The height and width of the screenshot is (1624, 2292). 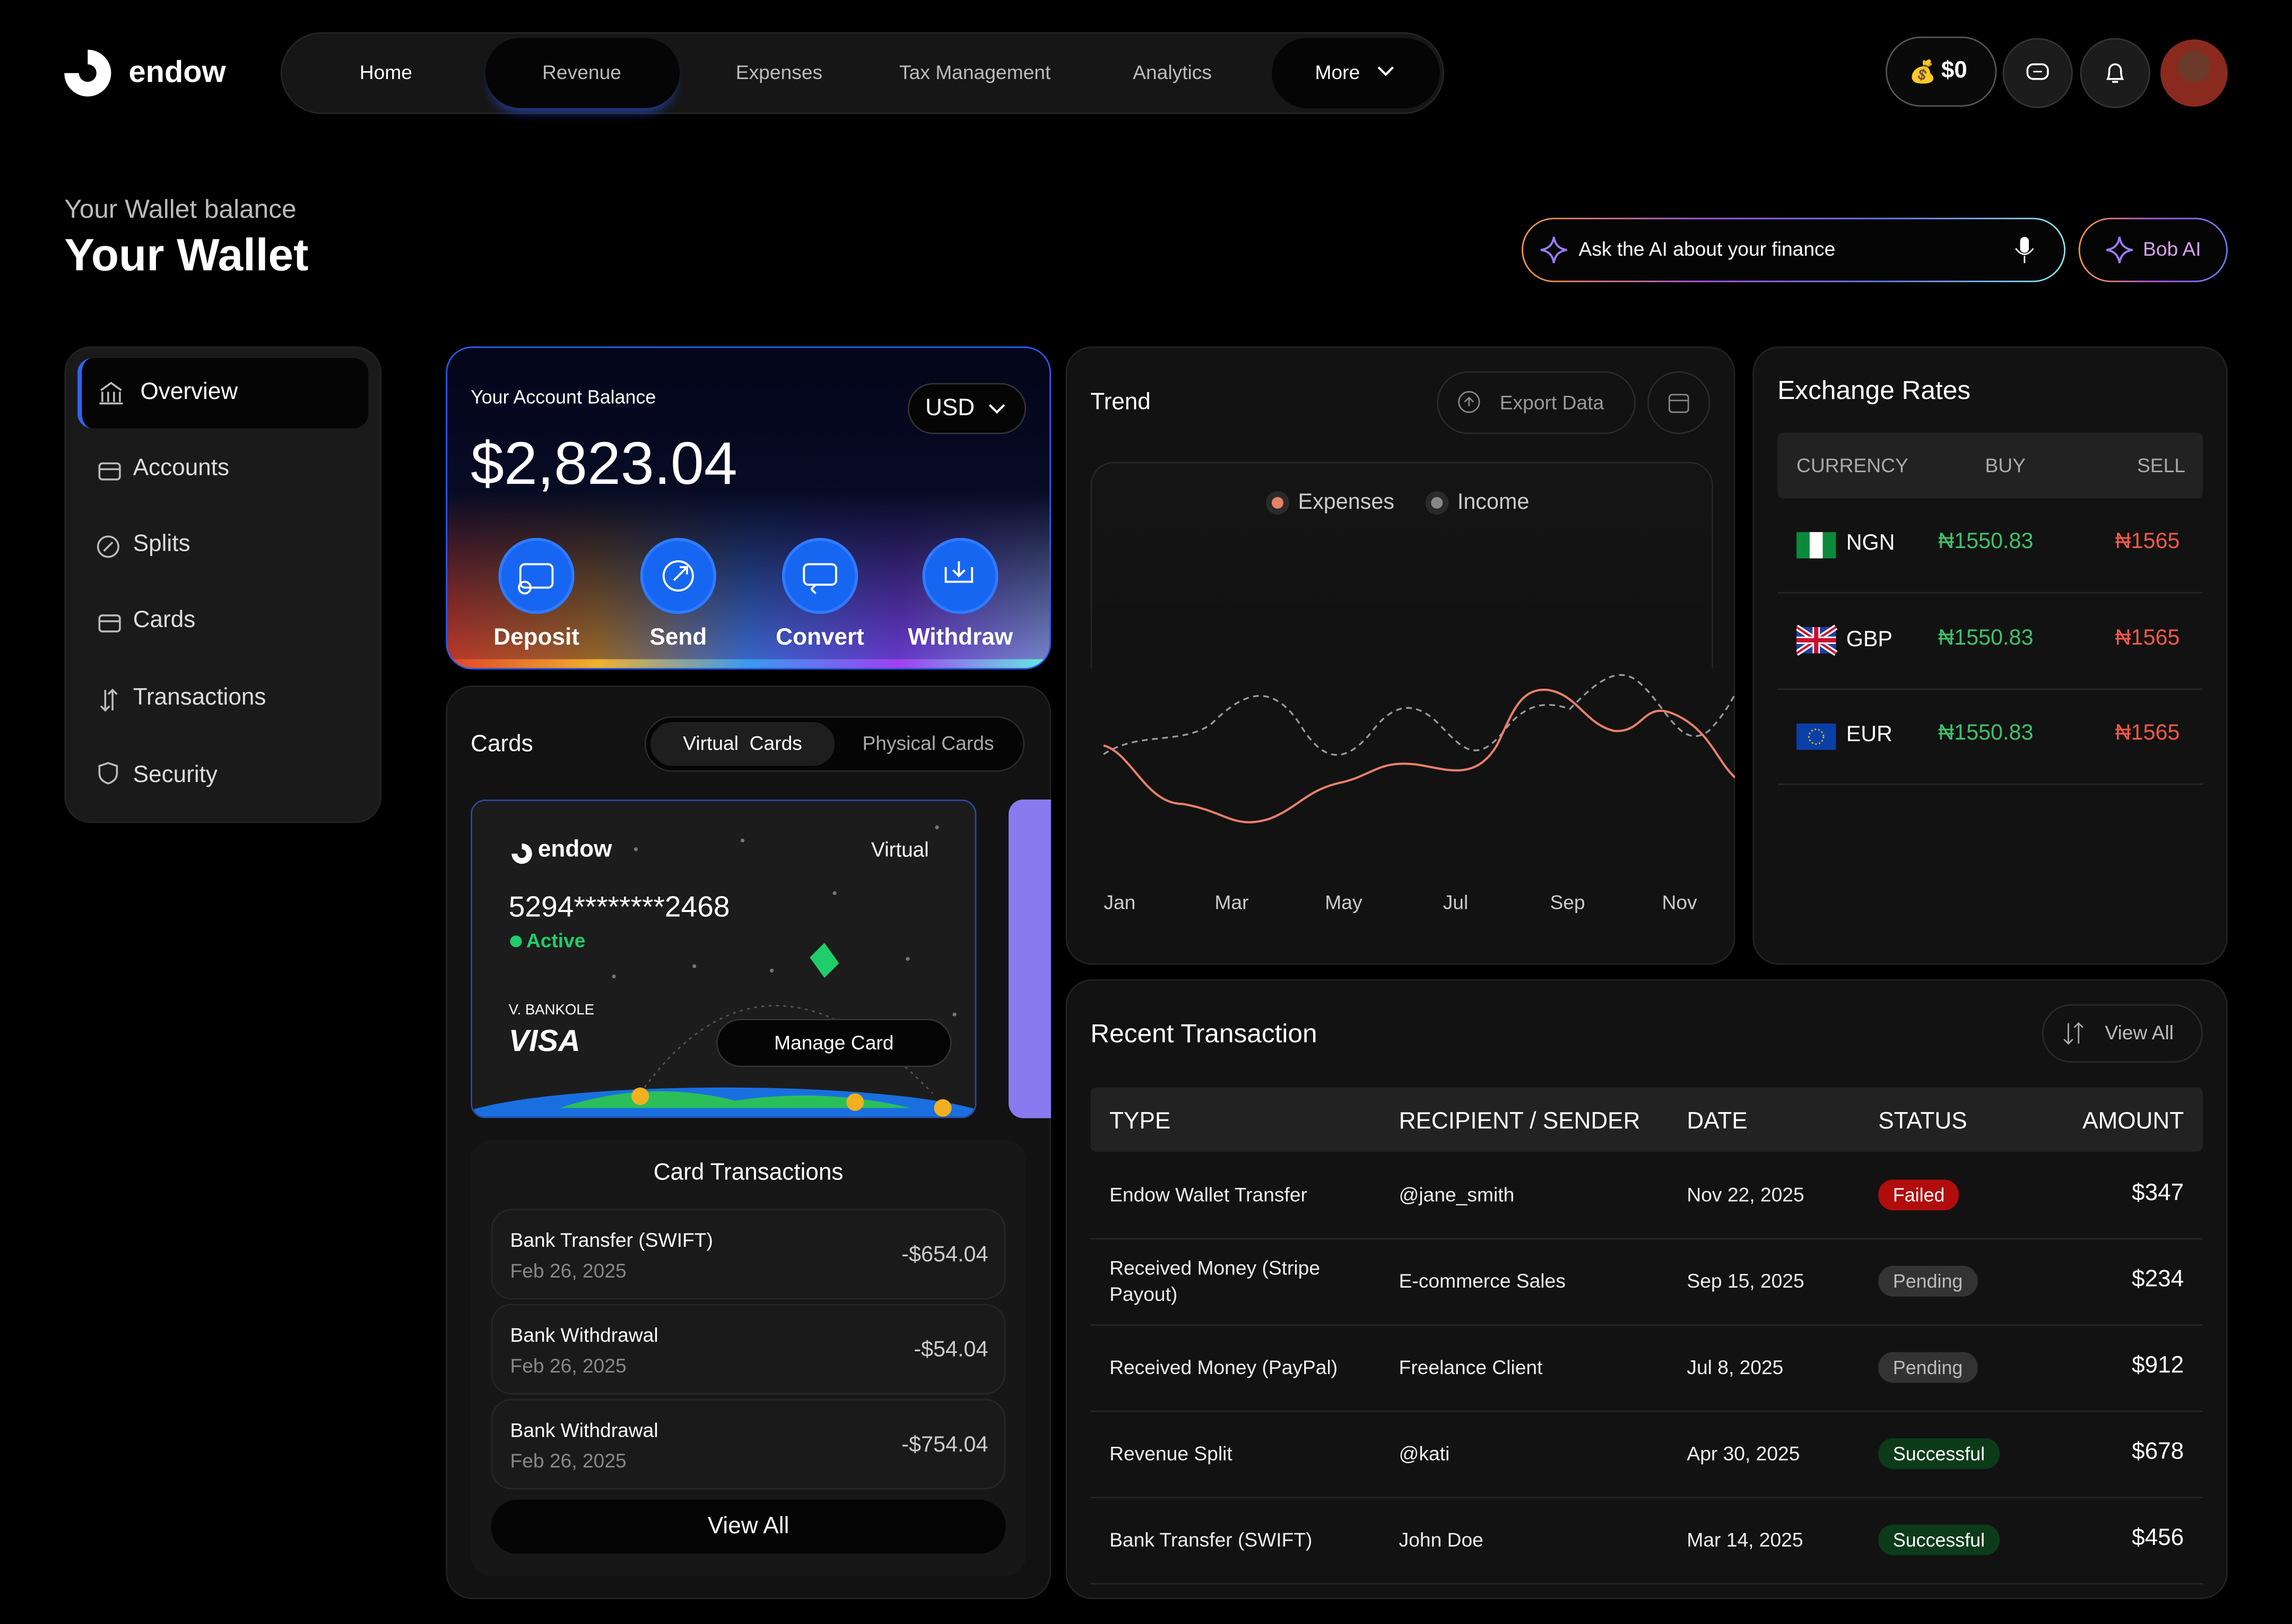 I want to click on action-label: Deposit, so click(x=536, y=639).